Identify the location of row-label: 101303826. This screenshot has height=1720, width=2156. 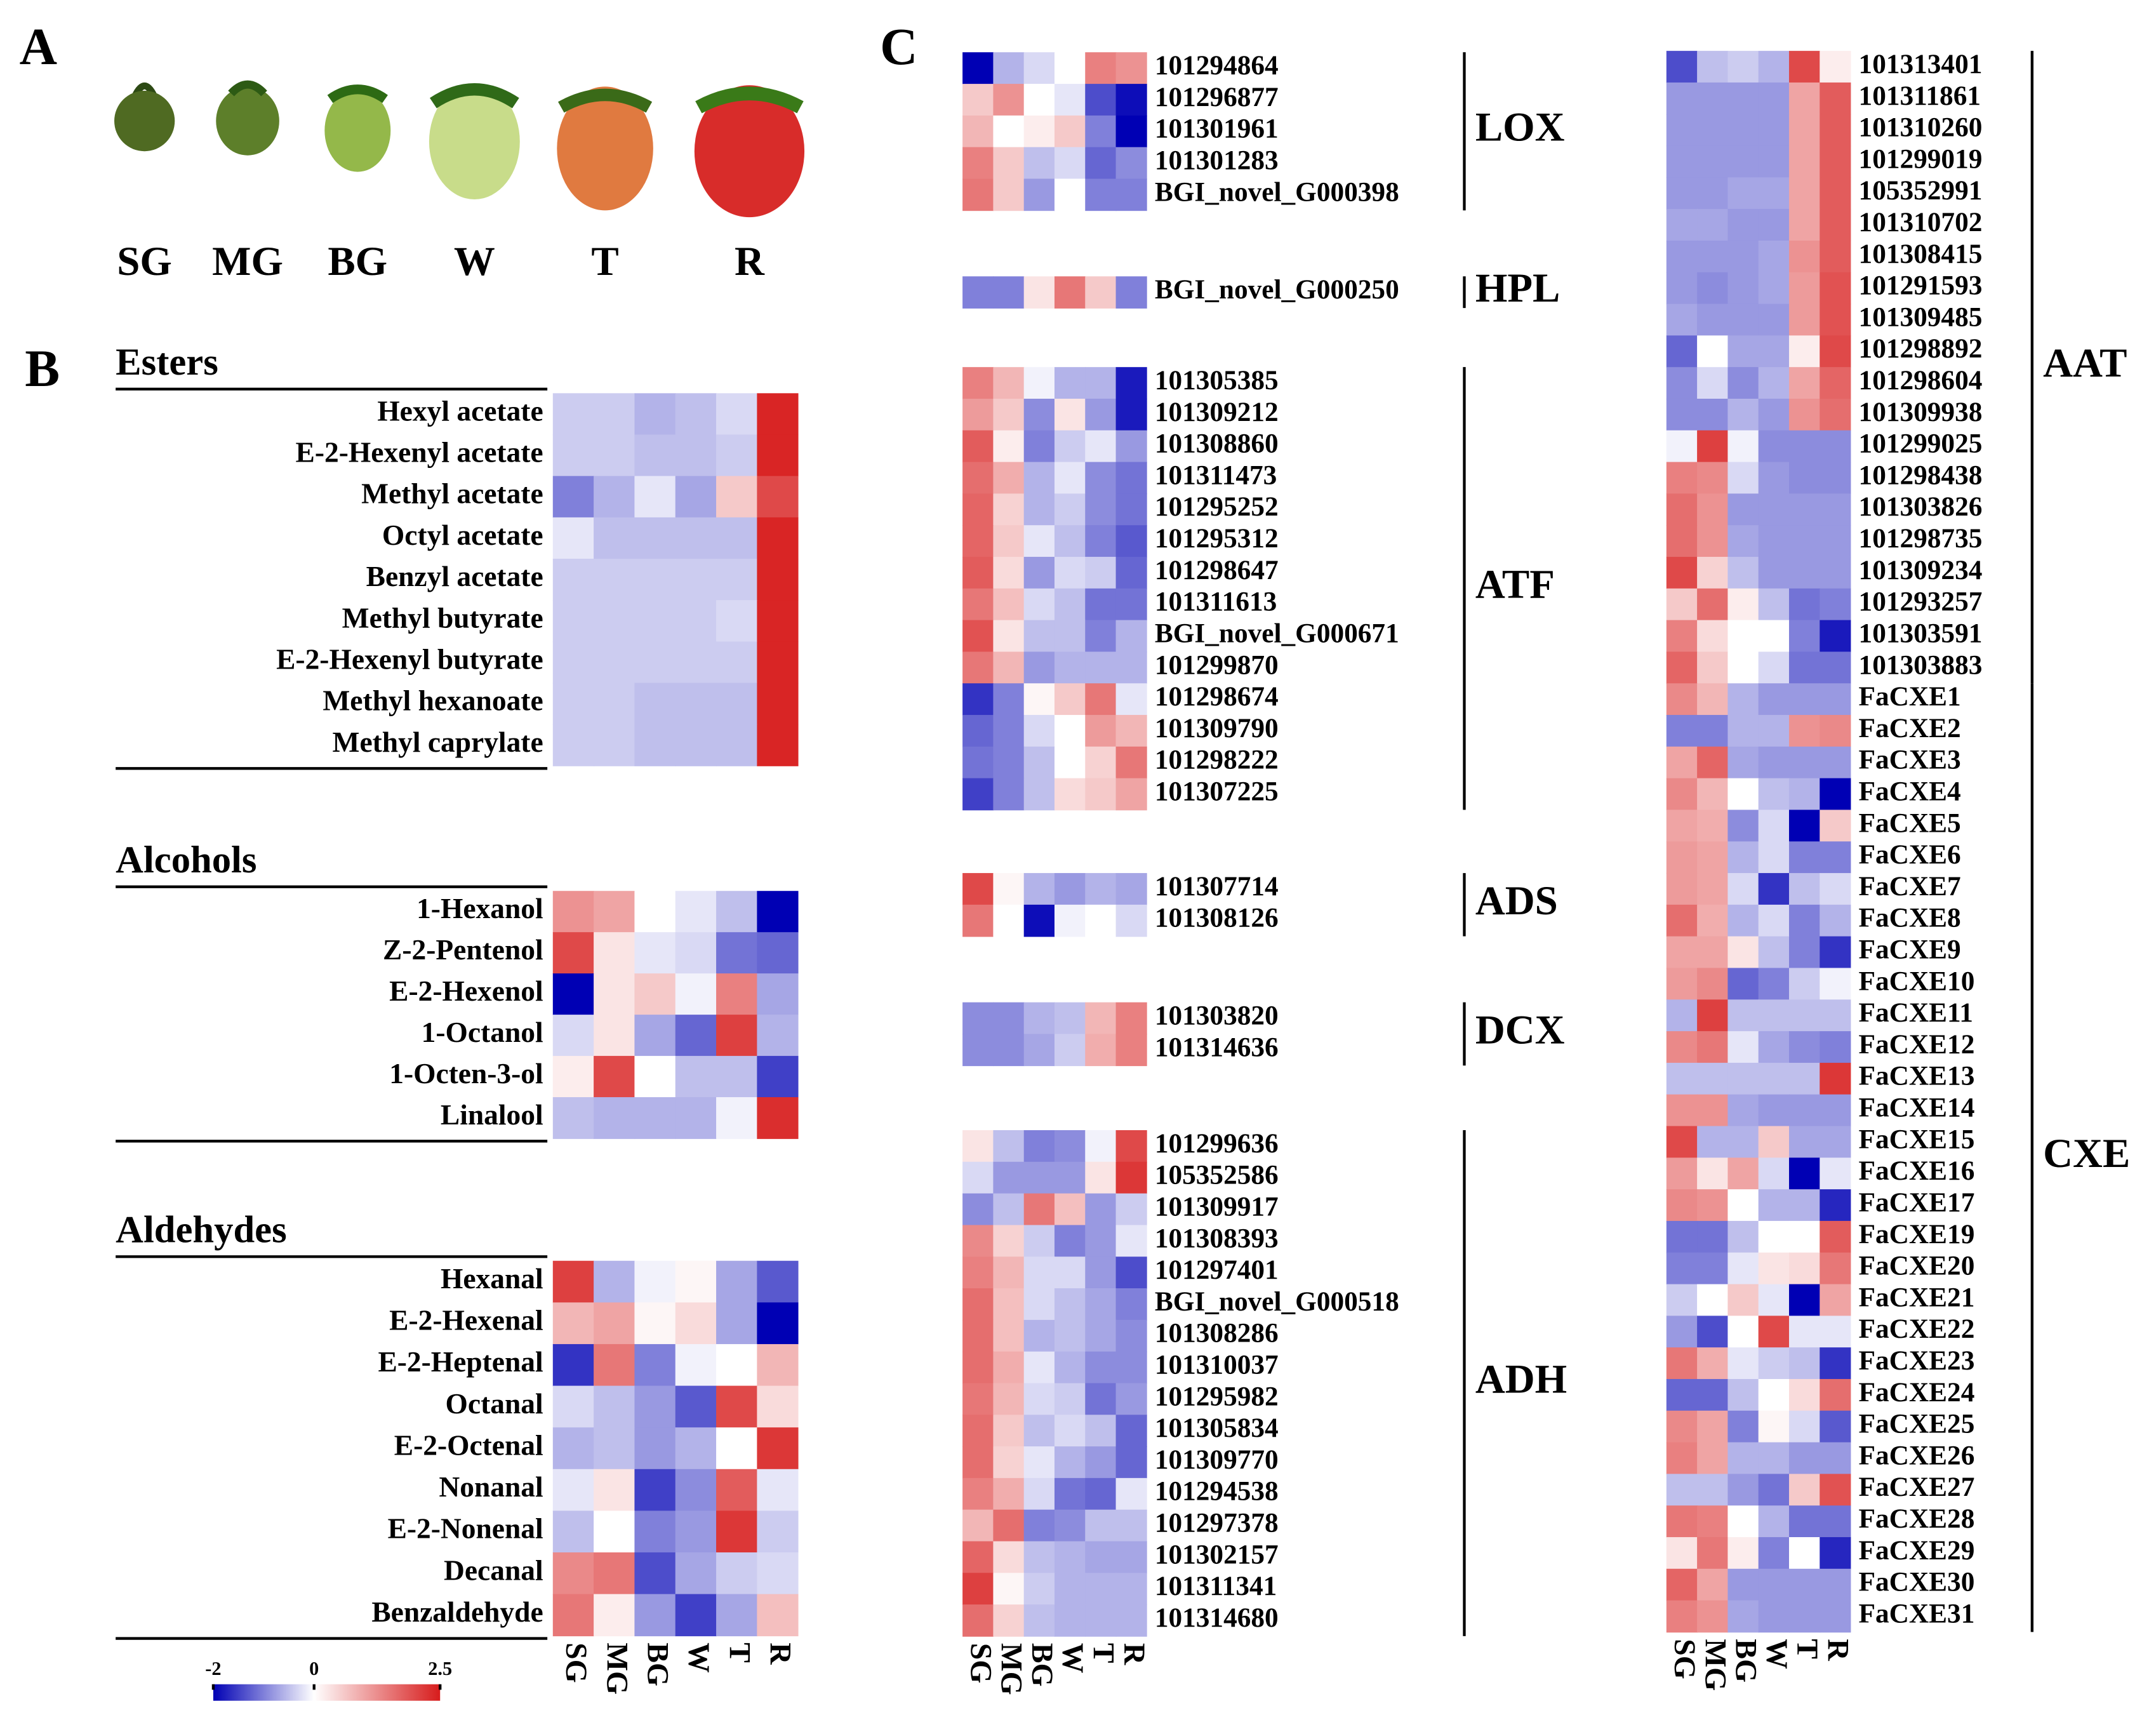
(1921, 506).